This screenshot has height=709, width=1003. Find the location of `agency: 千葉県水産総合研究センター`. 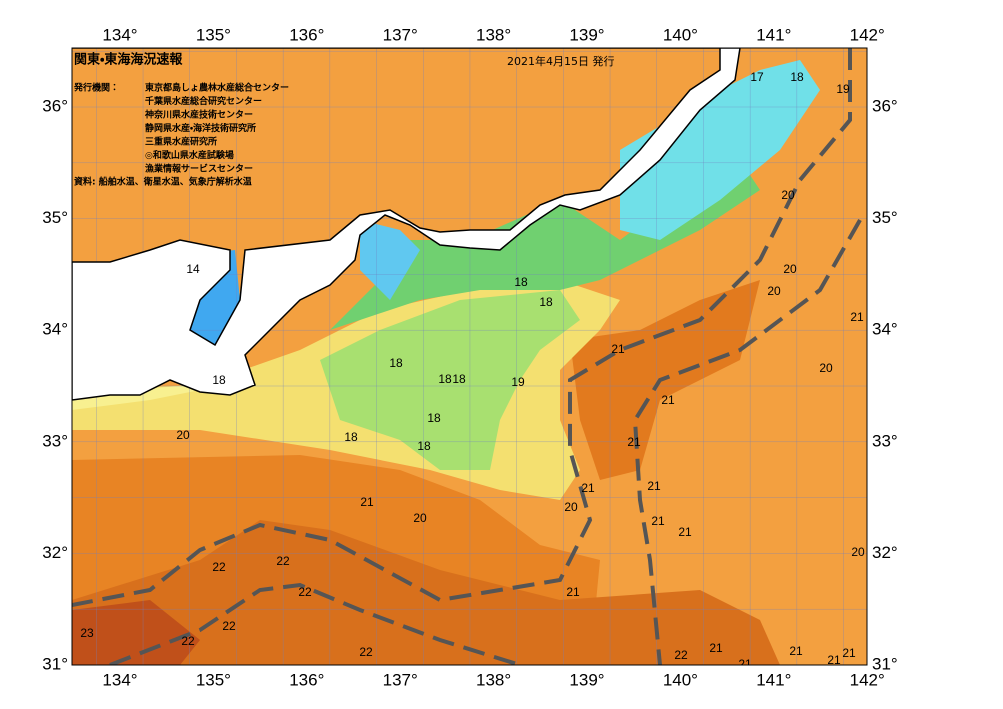

agency: 千葉県水産総合研究センター is located at coordinates (203, 101).